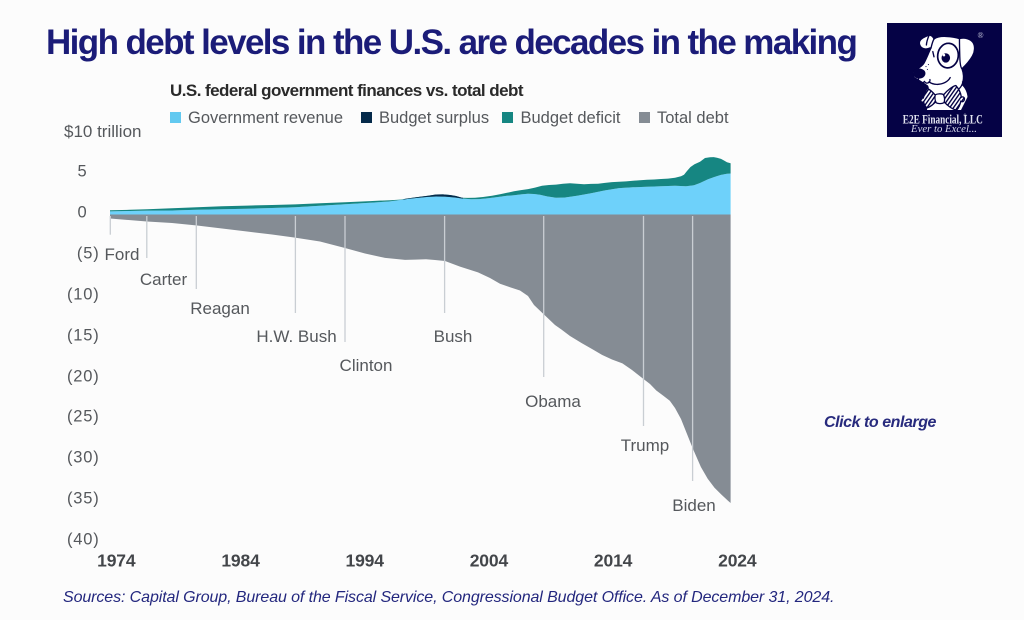  Describe the element at coordinates (943, 119) in the screenshot. I see `svg-text: E2E Financial, LLC` at that location.